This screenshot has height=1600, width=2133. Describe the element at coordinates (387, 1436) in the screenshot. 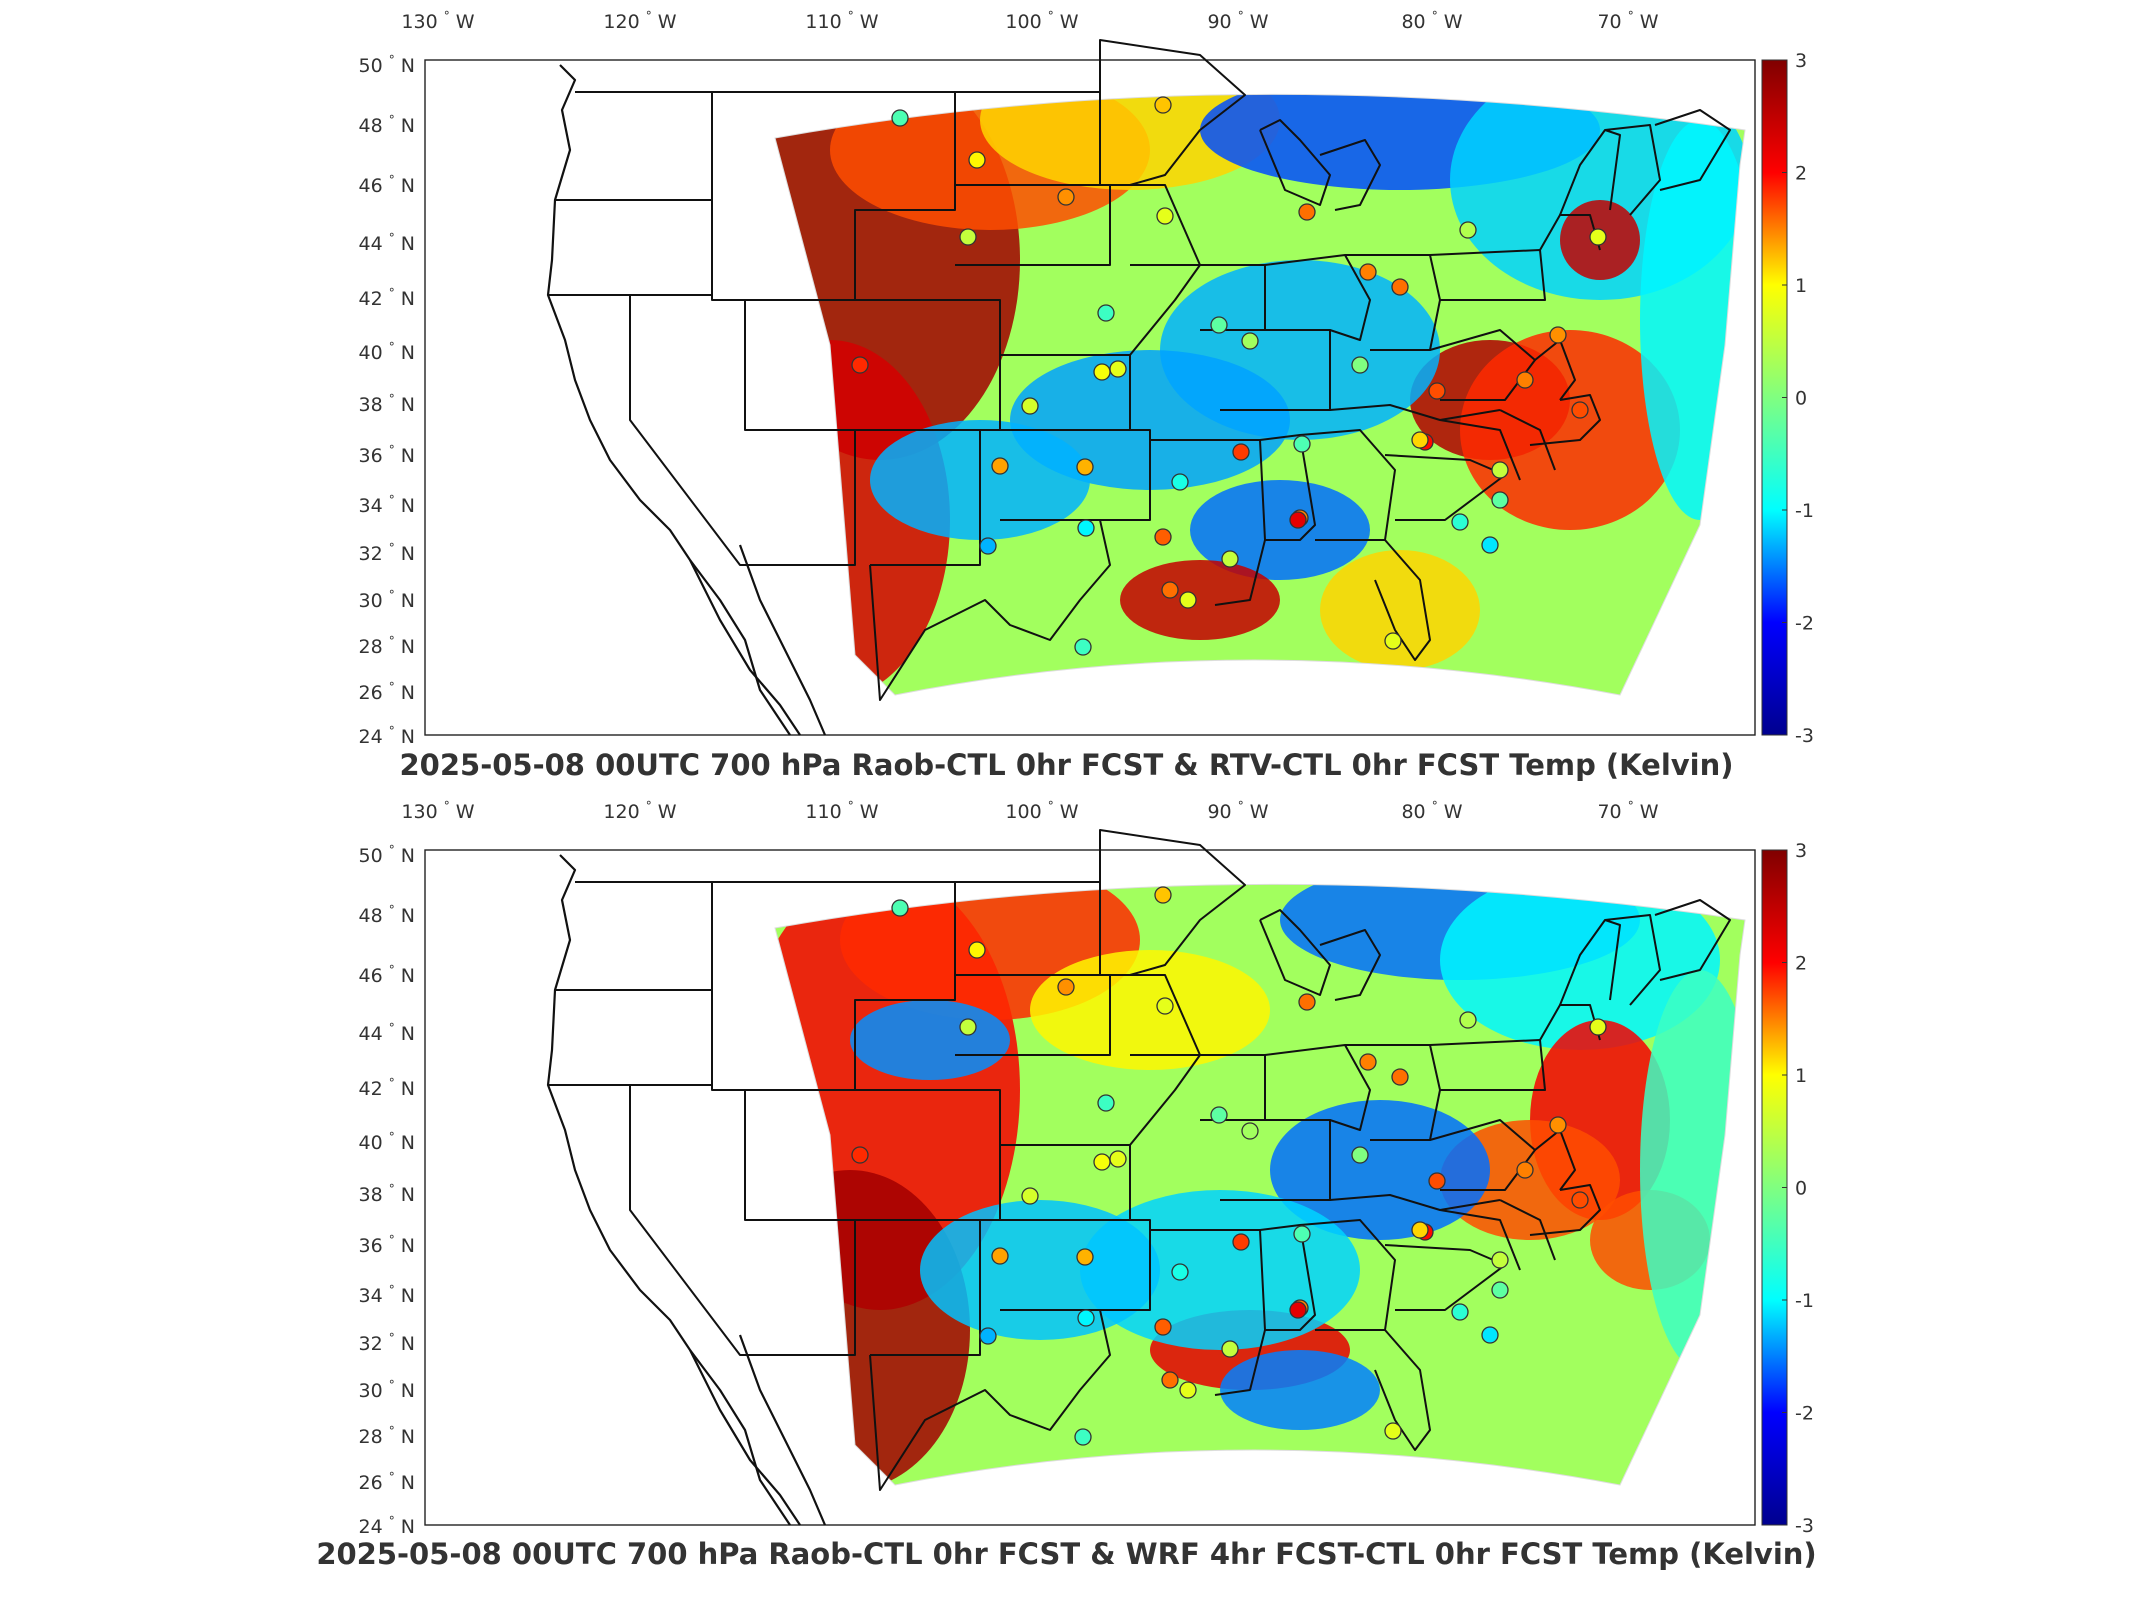

I see `lat-label: 28 ° N` at that location.